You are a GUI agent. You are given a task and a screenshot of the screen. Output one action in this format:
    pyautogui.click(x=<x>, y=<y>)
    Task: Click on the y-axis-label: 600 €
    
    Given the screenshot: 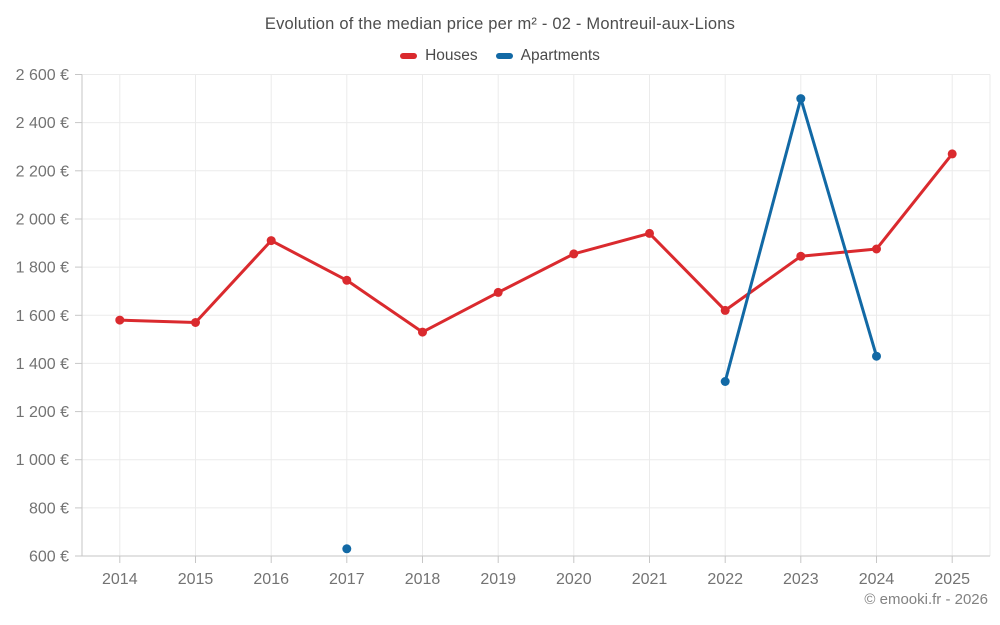 What is the action you would take?
    pyautogui.click(x=49, y=557)
    